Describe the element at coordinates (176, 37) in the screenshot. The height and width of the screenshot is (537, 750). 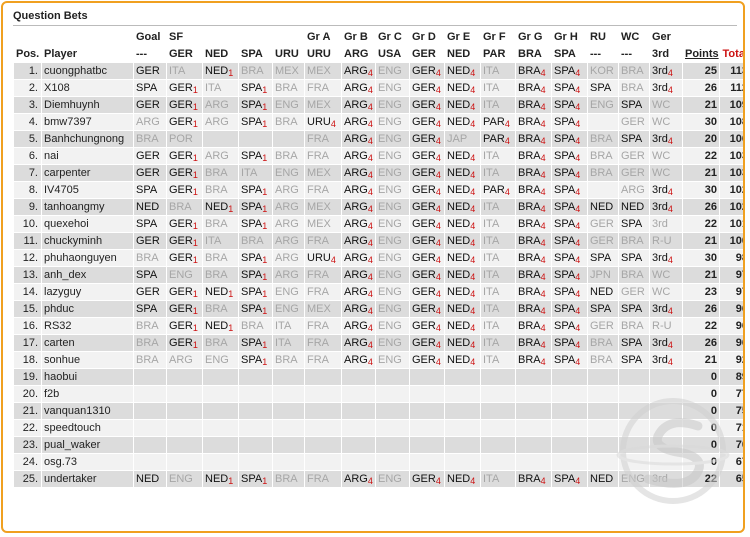
I see `group-header-3: SF` at that location.